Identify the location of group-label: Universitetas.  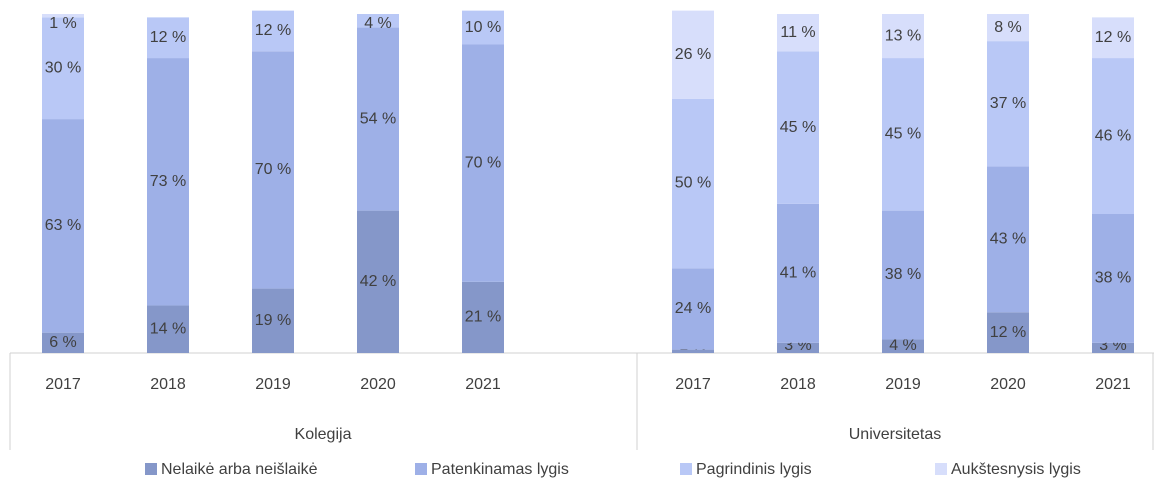
(895, 434).